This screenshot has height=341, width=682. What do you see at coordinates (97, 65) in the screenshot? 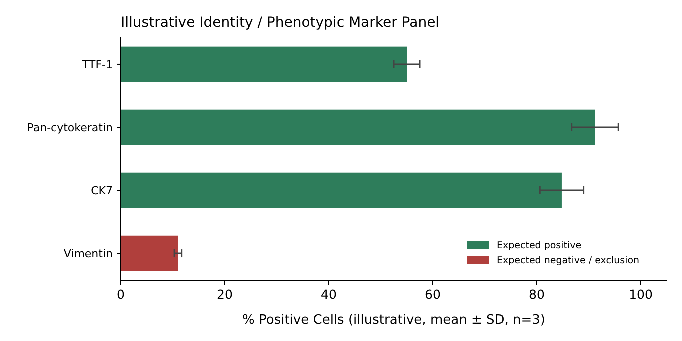
I see `y-tick-label: TTF-1` at bounding box center [97, 65].